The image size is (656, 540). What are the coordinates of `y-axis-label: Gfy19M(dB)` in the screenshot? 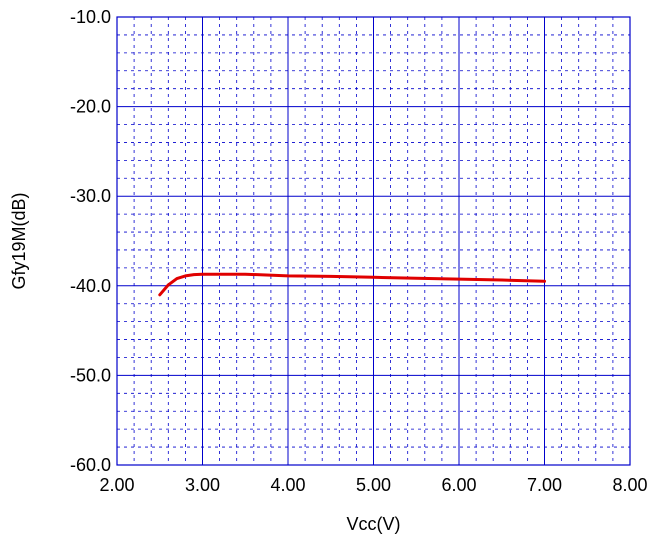 It's located at (19, 240).